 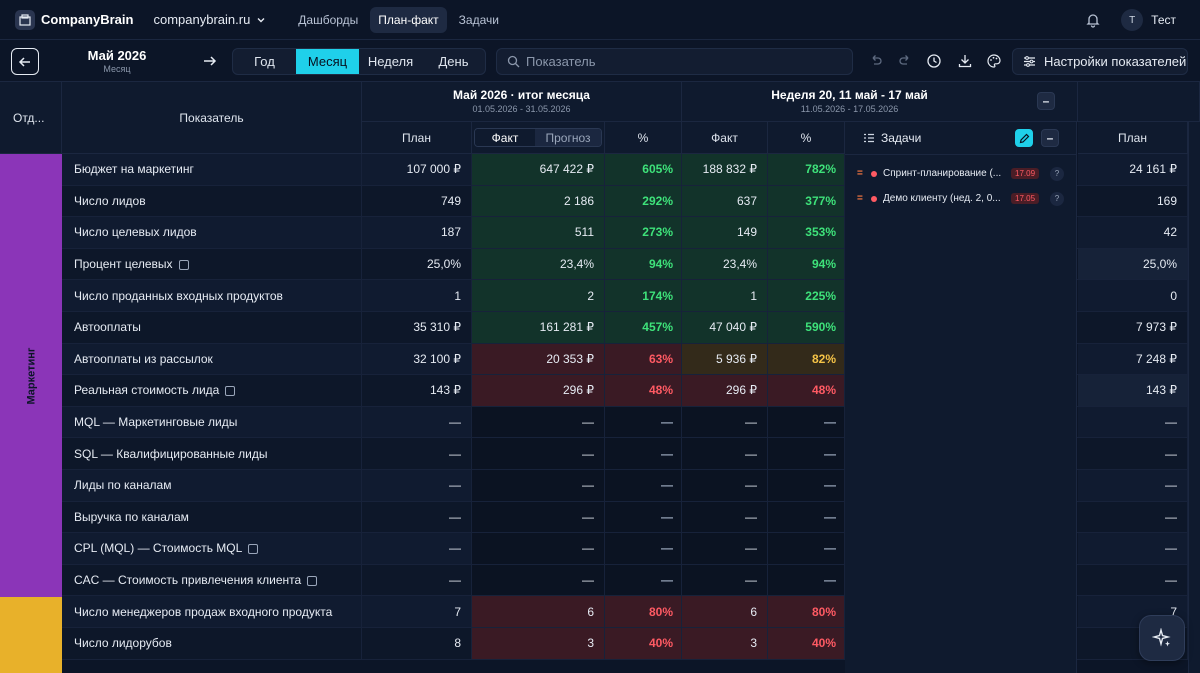 What do you see at coordinates (478, 19) in the screenshot?
I see `nav-tasks: Задачи` at bounding box center [478, 19].